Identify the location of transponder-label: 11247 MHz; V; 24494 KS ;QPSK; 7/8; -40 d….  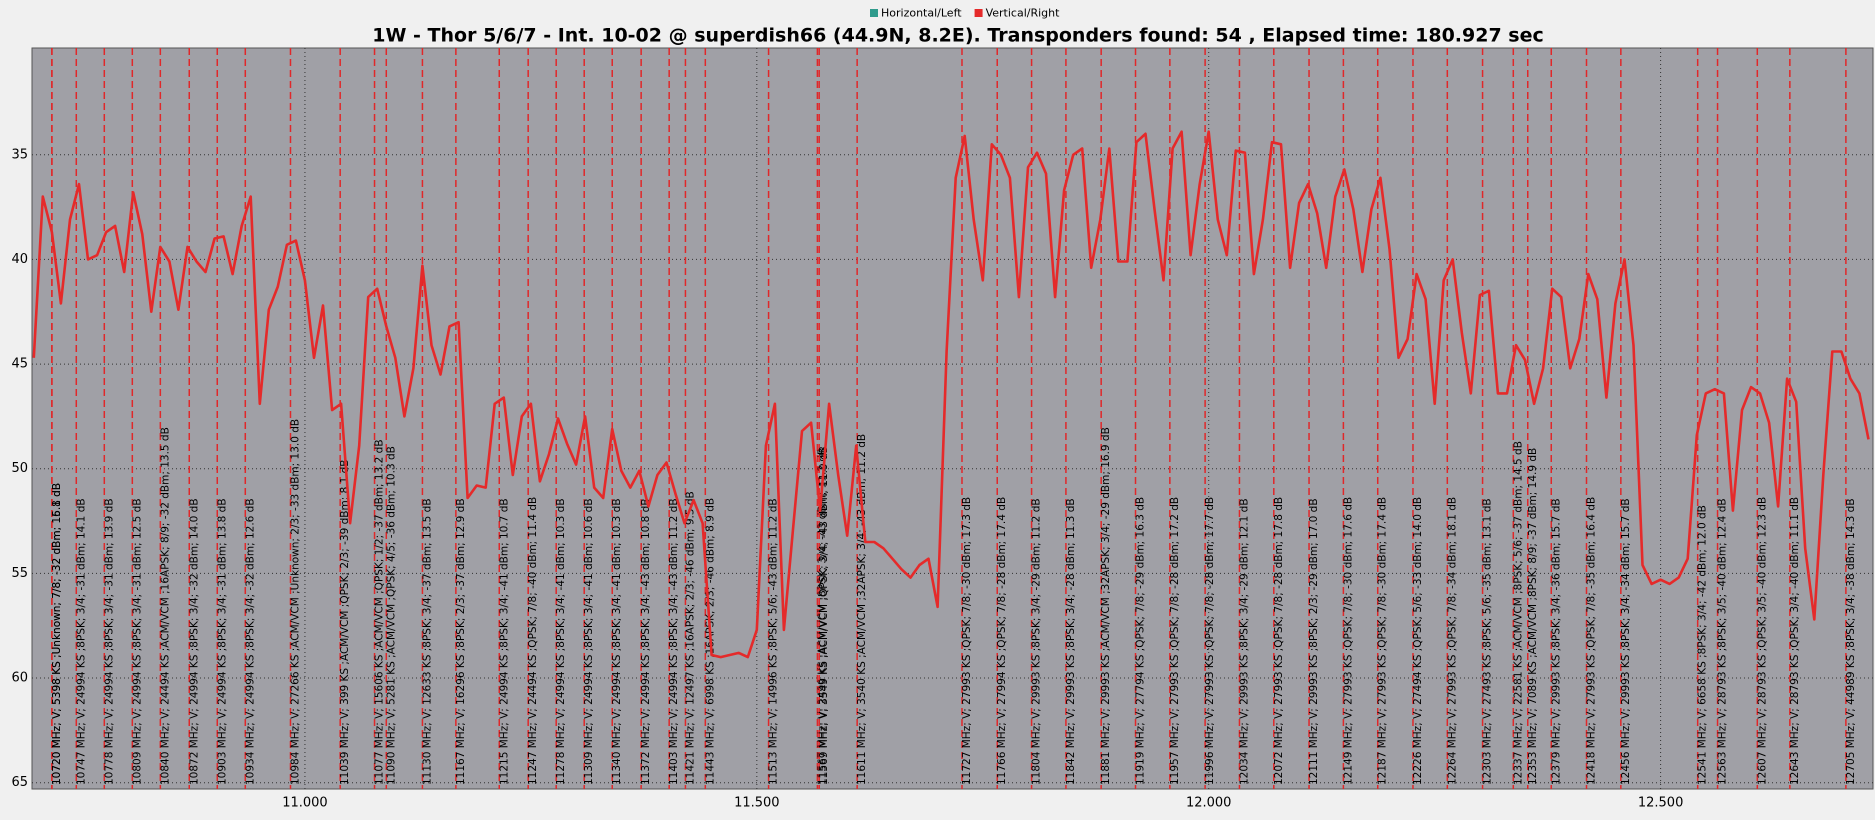
(533, 641).